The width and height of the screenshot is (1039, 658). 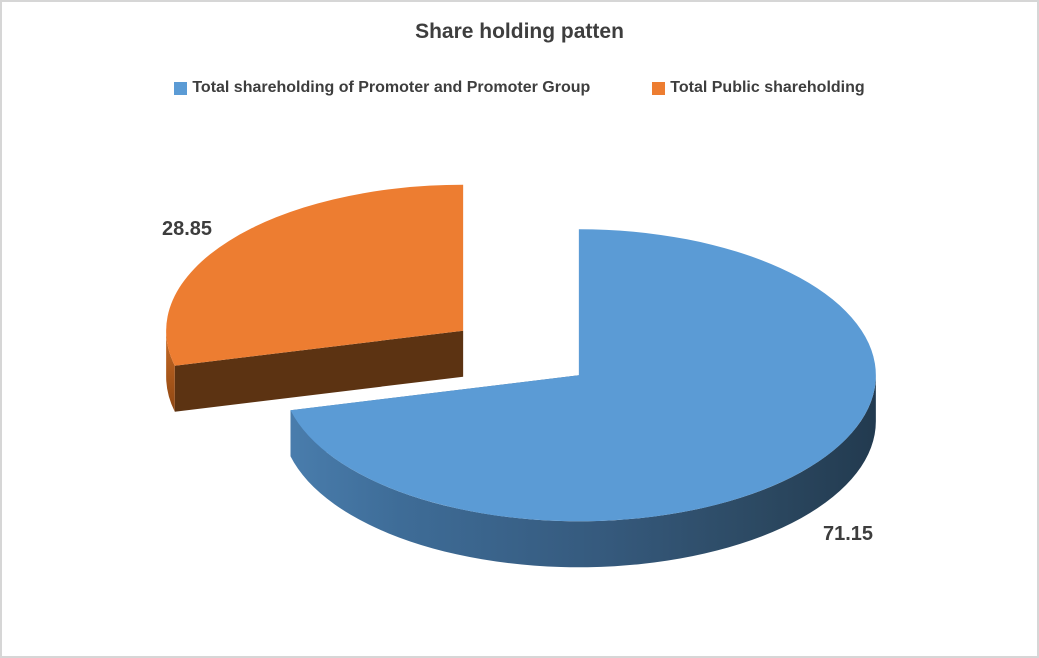 What do you see at coordinates (767, 87) in the screenshot?
I see `legend-label-public: Total Public shareholding` at bounding box center [767, 87].